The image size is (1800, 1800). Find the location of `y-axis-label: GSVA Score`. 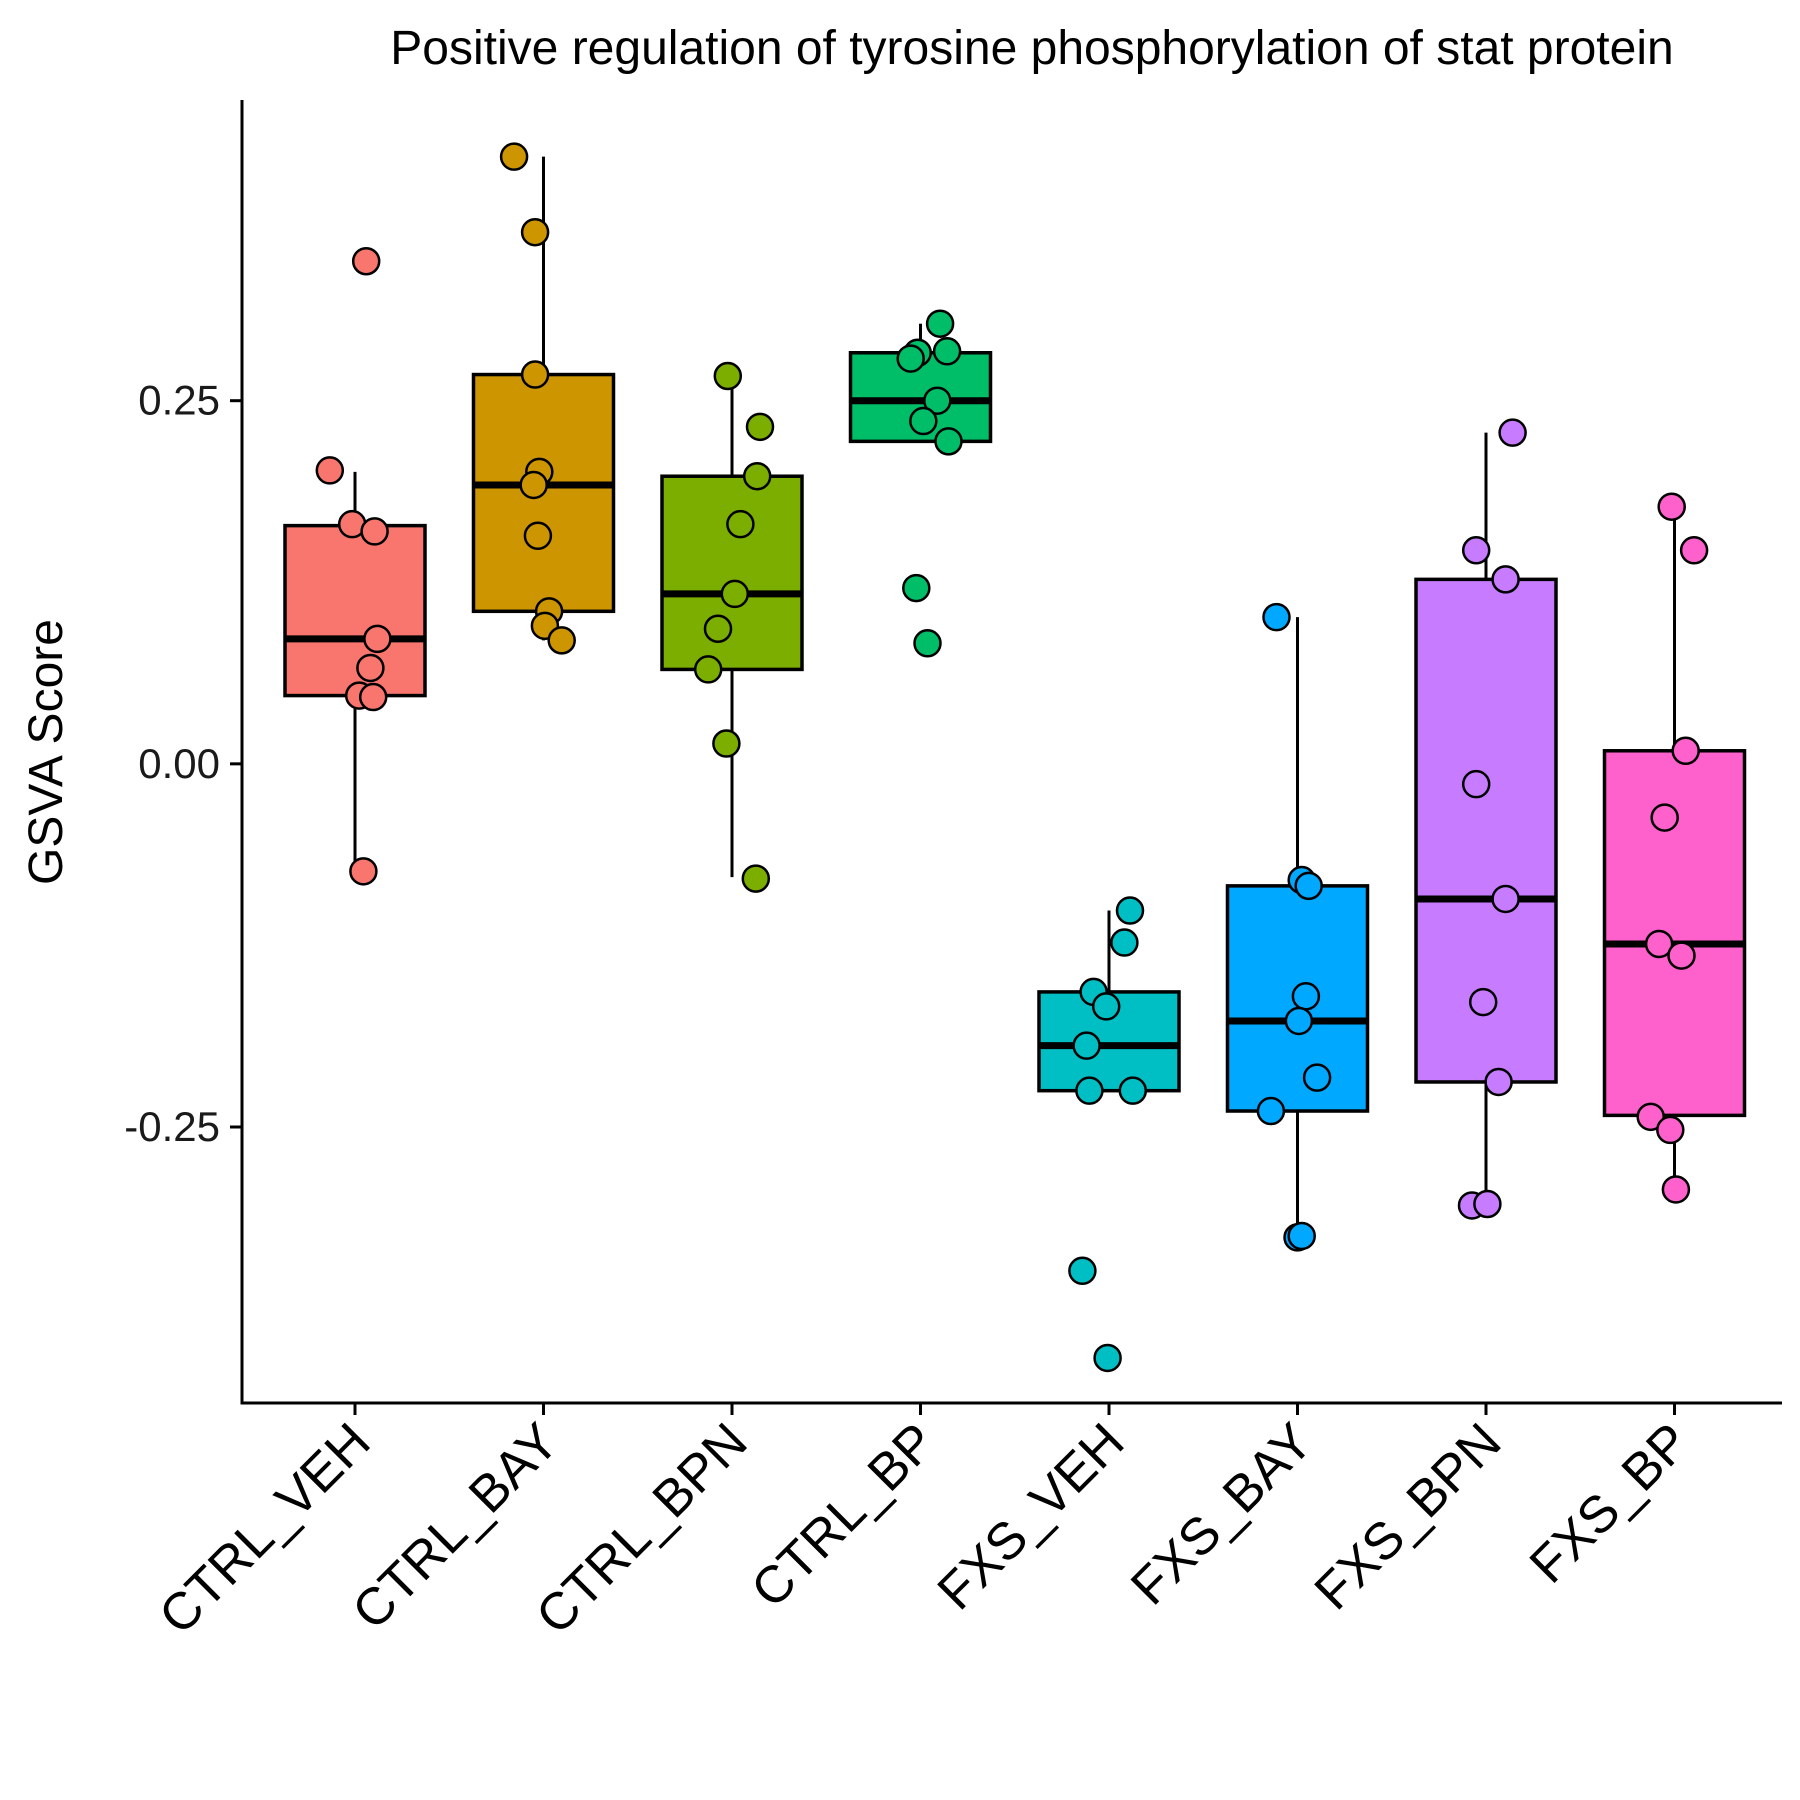

y-axis-label: GSVA Score is located at coordinates (46, 752).